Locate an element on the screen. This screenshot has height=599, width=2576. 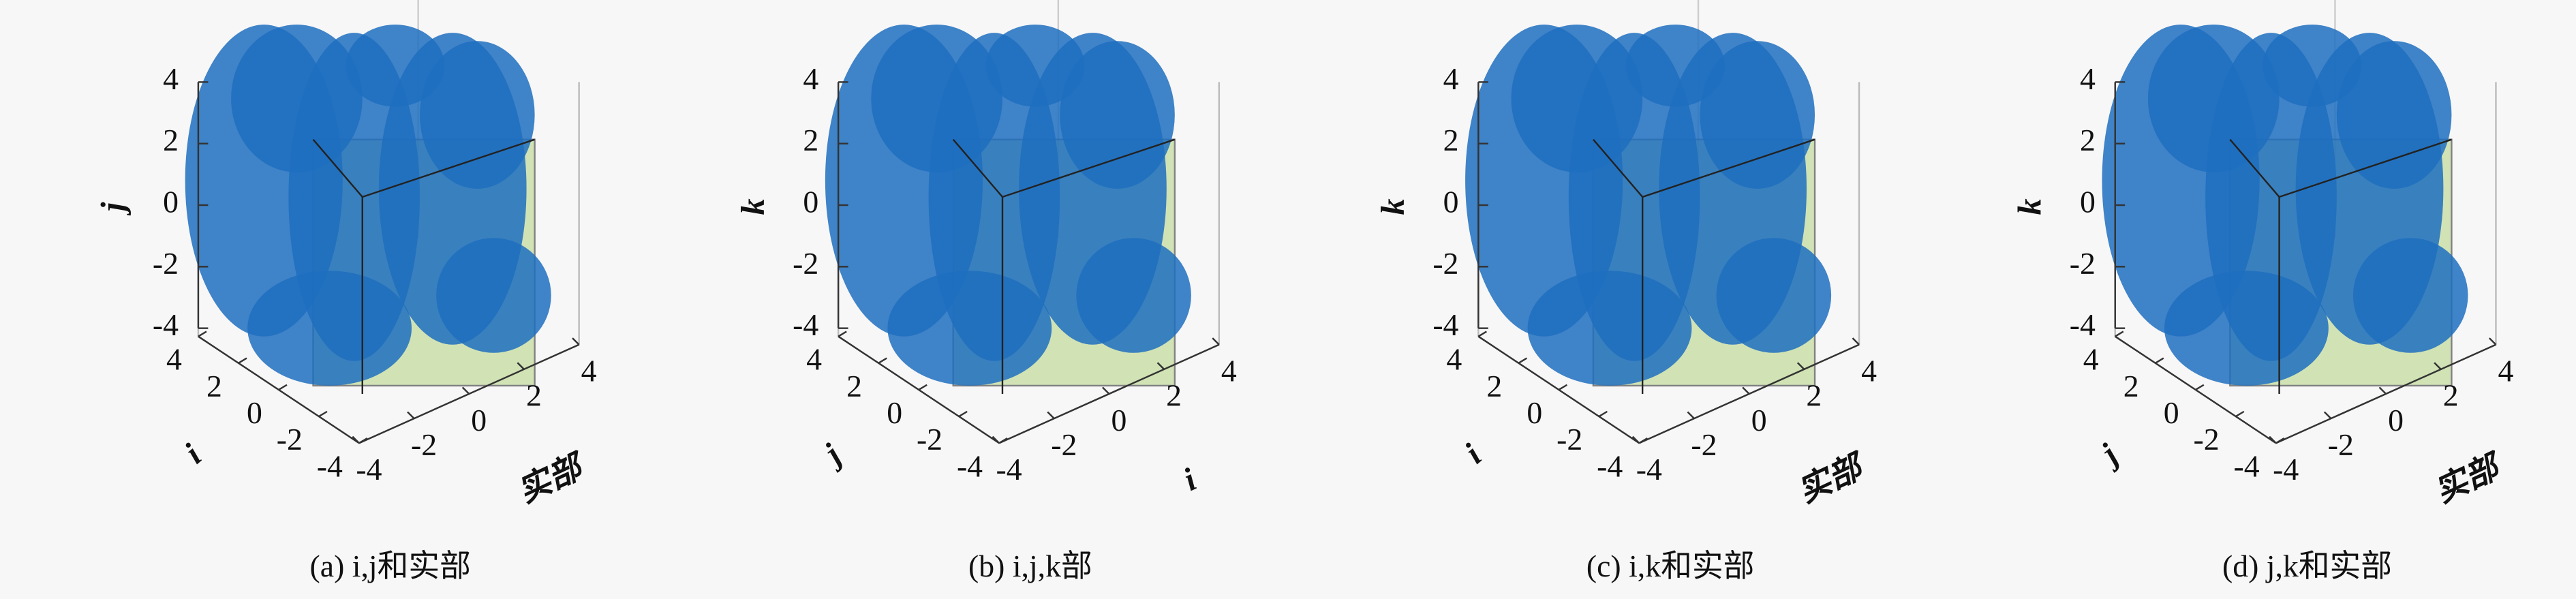
x-axis-label: i is located at coordinates (1474, 454).